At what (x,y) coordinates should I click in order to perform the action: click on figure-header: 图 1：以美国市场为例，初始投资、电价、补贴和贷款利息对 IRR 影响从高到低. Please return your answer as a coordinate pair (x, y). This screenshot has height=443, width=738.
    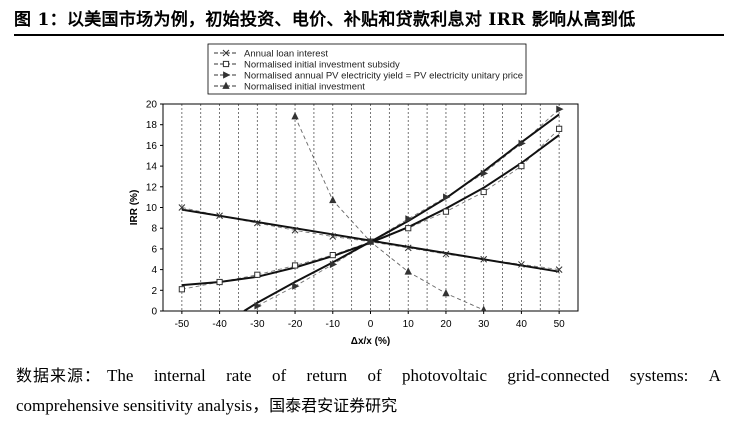
    Looking at the image, I should click on (369, 18).